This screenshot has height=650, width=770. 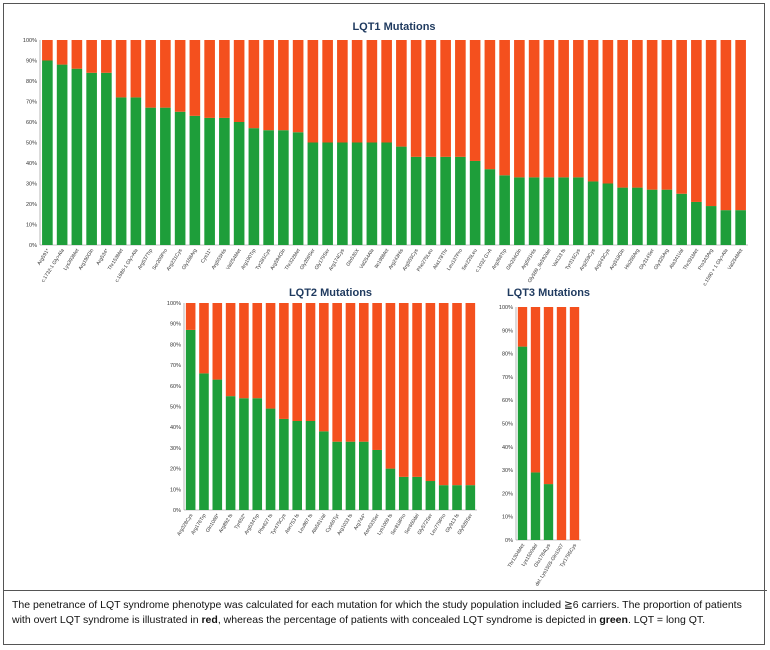 What do you see at coordinates (330, 293) in the screenshot?
I see `chart-title: LQT2 Mutations` at bounding box center [330, 293].